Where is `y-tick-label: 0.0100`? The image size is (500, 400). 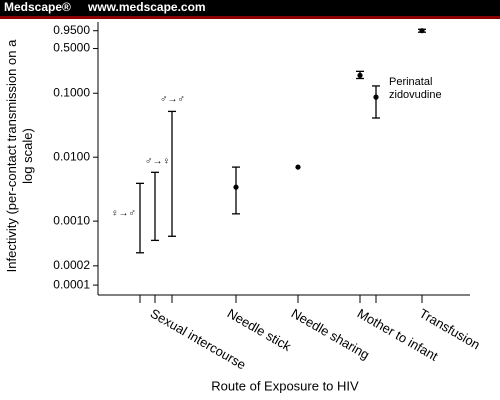 y-tick-label: 0.0100 is located at coordinates (71, 156).